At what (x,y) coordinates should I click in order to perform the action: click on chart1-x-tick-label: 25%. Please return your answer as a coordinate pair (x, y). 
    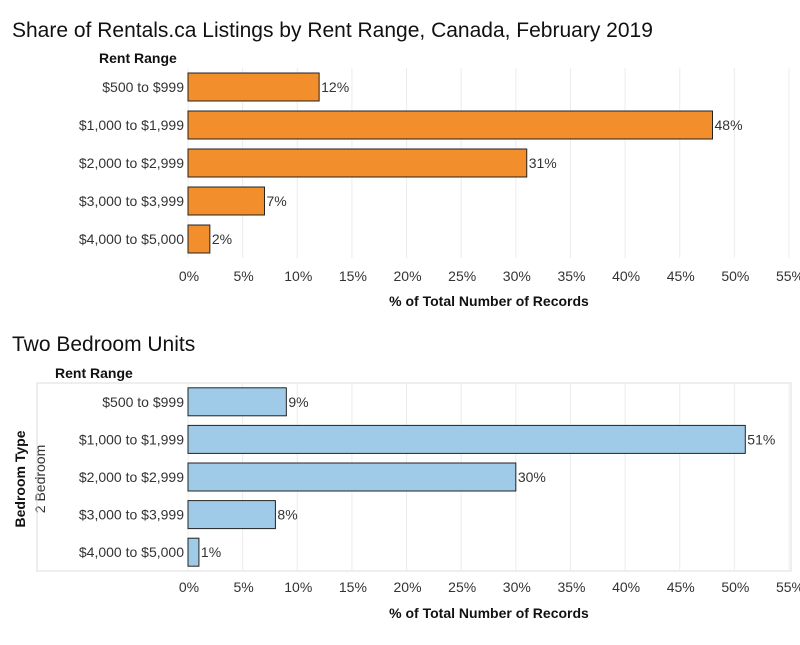
    Looking at the image, I should click on (462, 276).